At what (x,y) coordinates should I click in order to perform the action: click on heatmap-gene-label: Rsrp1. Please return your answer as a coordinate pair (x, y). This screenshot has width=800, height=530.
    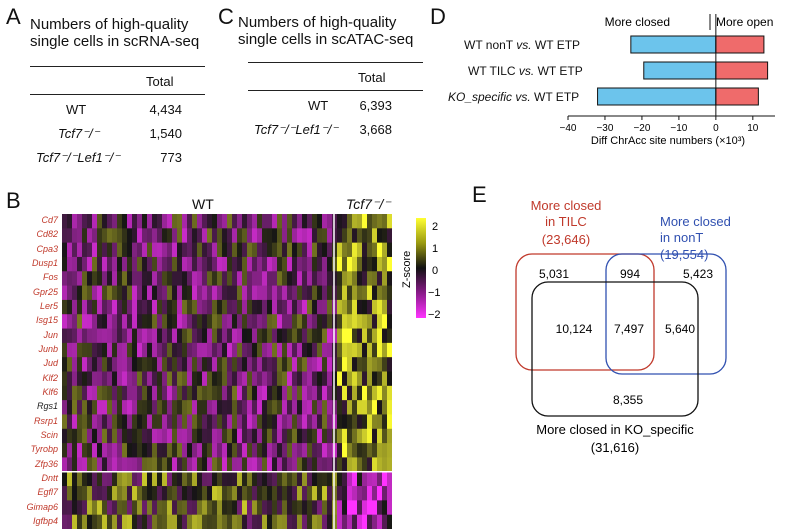
    Looking at the image, I should click on (45, 420).